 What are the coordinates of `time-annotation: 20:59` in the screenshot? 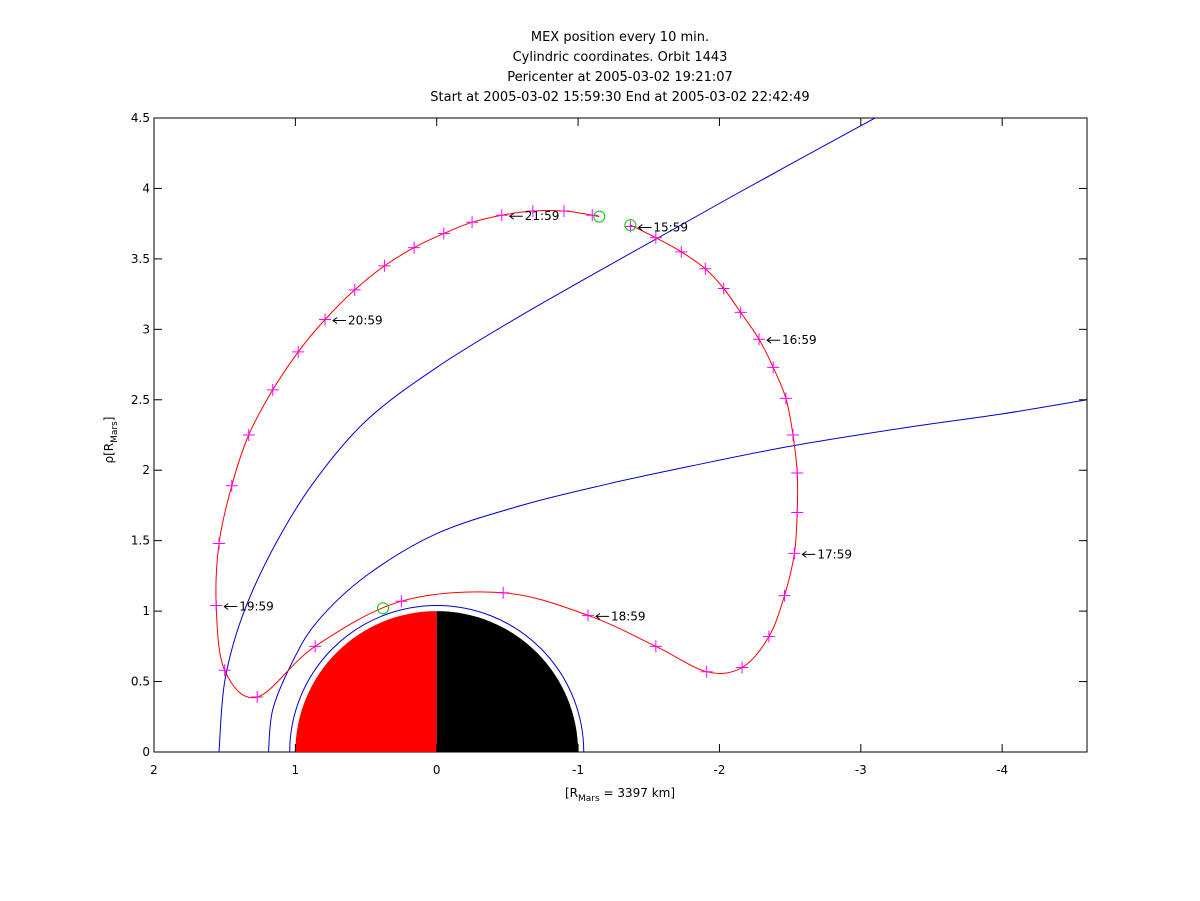 It's located at (357, 320).